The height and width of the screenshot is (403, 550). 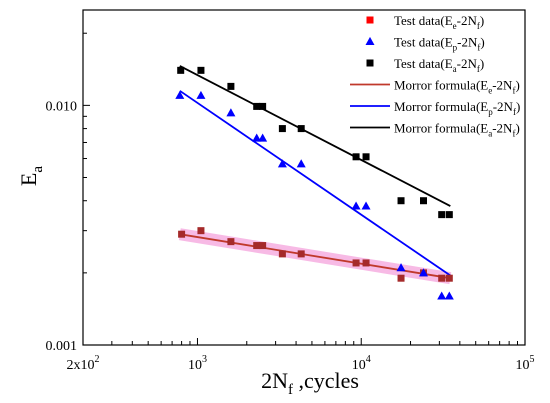 I want to click on x-tick-label-exp: 2, so click(x=97, y=359).